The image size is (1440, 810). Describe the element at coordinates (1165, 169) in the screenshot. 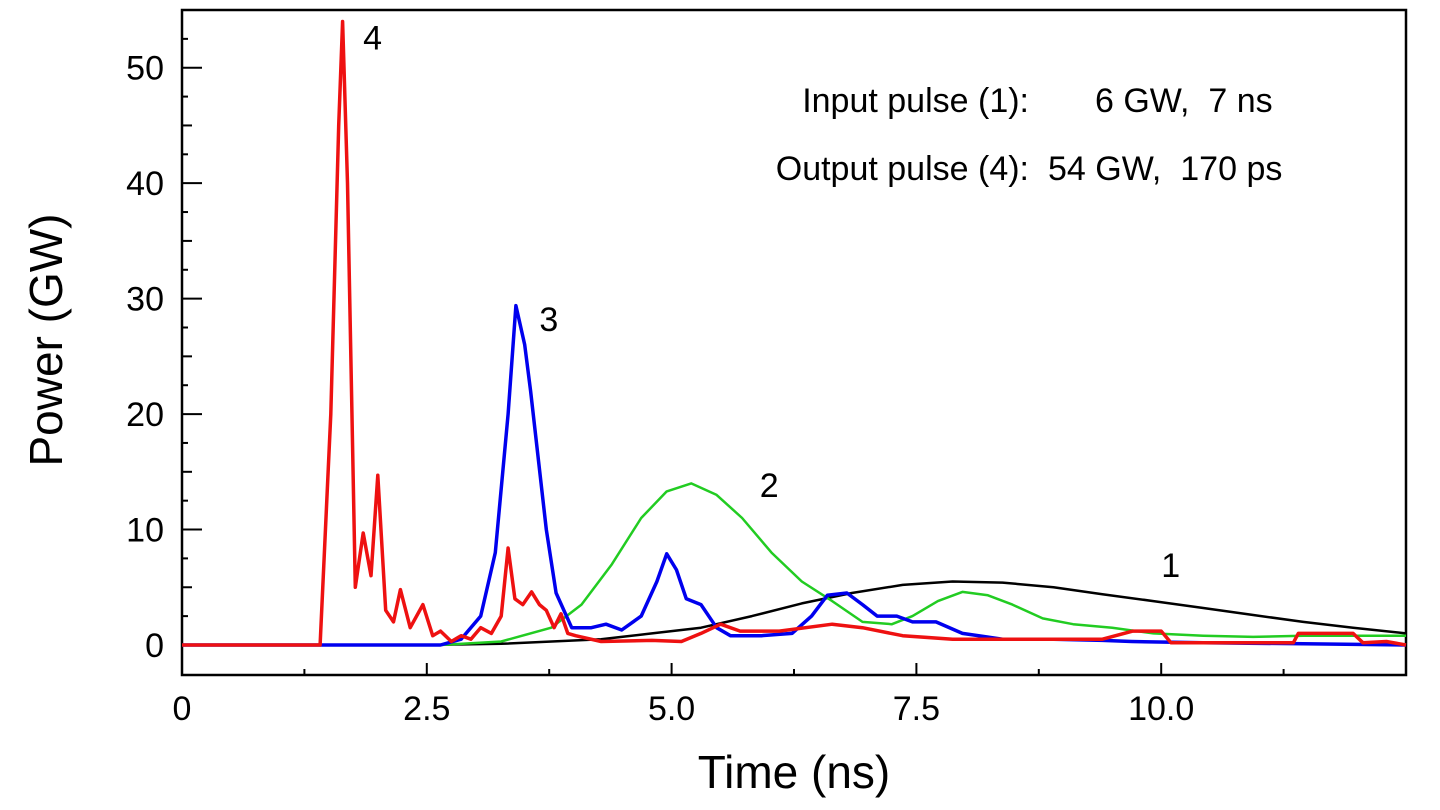

I see `info-output-value: 54 GW, 170 ps` at that location.